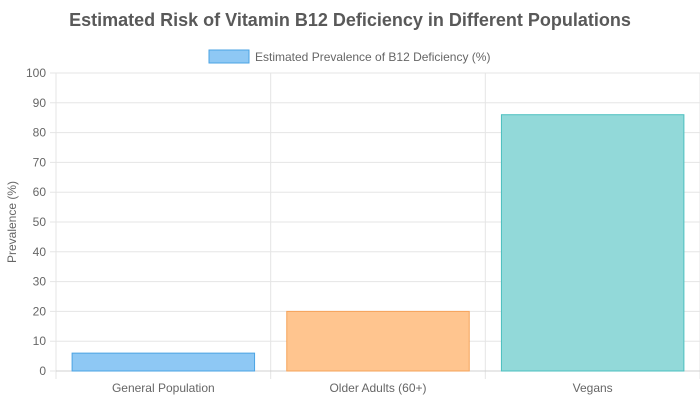 This screenshot has height=405, width=700. What do you see at coordinates (40, 192) in the screenshot?
I see `y-tick-label: 60` at bounding box center [40, 192].